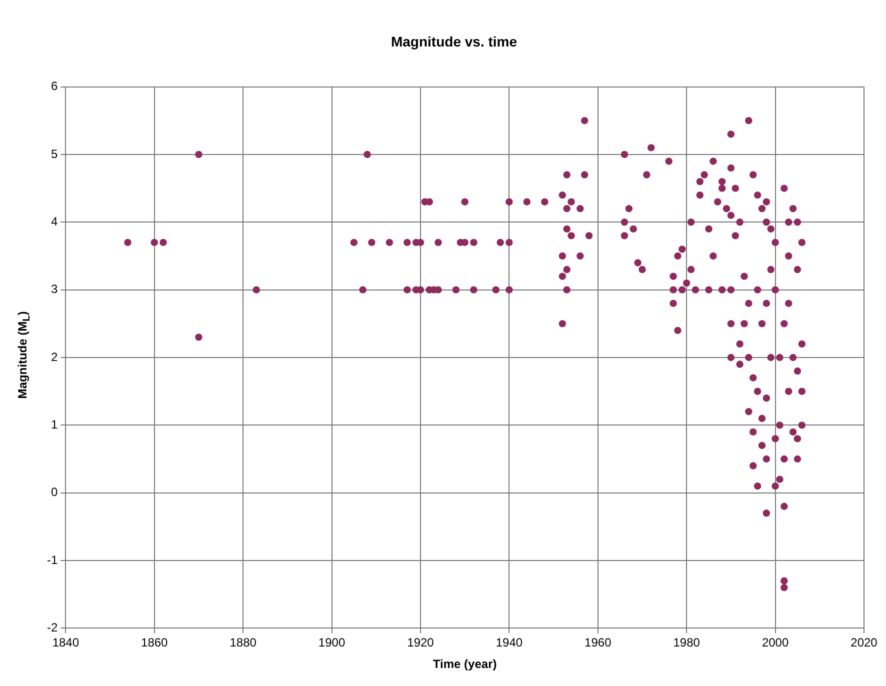 The width and height of the screenshot is (886, 686). Describe the element at coordinates (454, 41) in the screenshot. I see `chart-title: Magnitude vs. time` at that location.